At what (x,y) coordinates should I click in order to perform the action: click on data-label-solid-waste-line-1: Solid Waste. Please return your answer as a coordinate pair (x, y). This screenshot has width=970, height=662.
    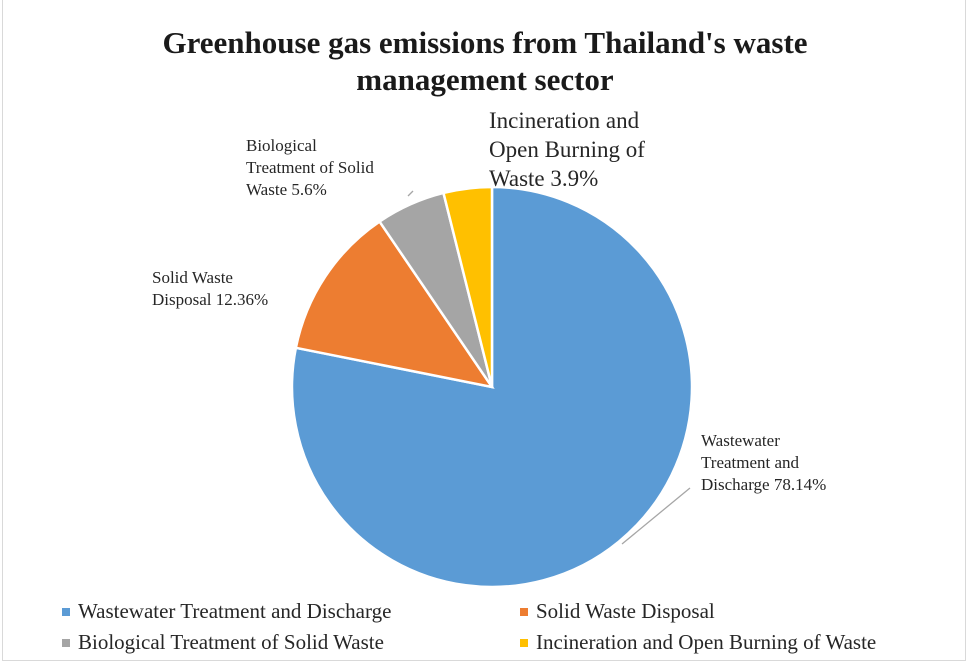
    Looking at the image, I should click on (192, 277).